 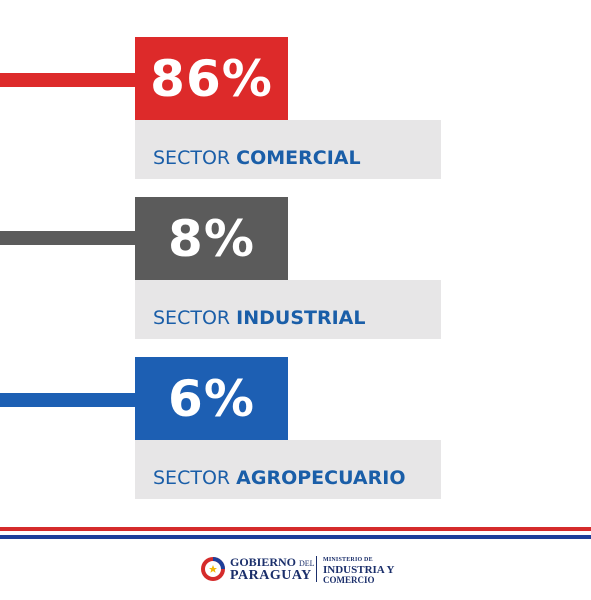 I want to click on sector-label: SECTOR AGROPECUARIO, so click(x=279, y=478).